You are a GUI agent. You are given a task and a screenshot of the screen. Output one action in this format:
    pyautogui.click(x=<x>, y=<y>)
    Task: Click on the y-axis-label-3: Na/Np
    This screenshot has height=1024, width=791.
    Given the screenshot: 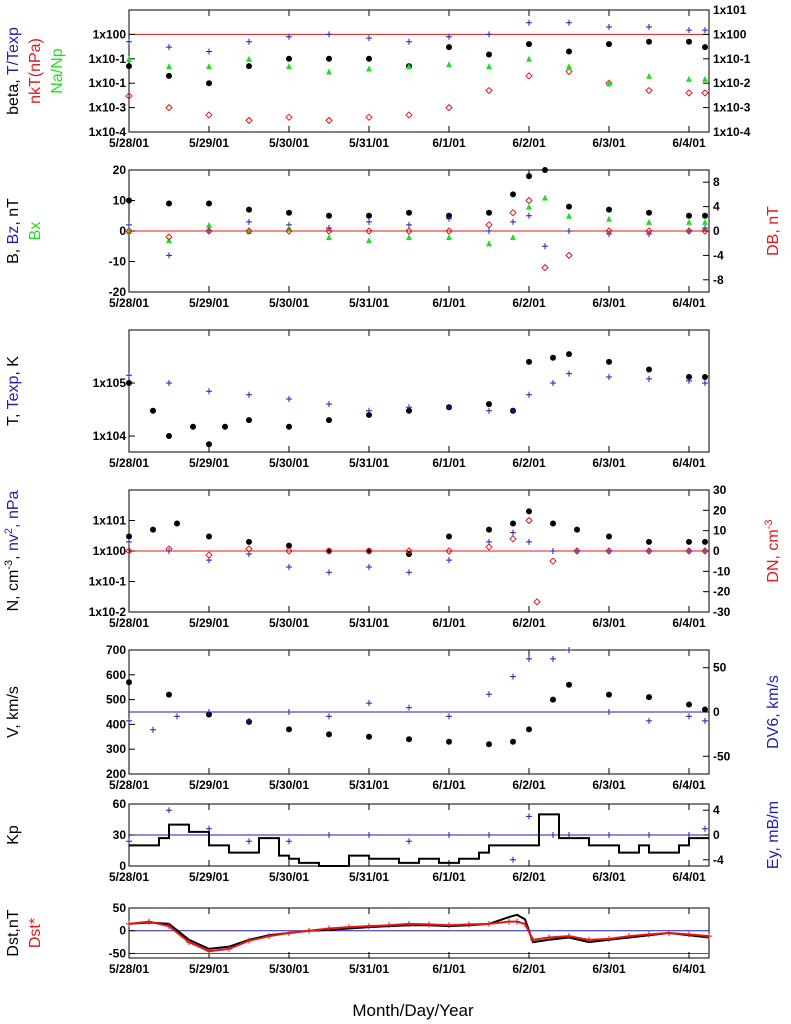 What is the action you would take?
    pyautogui.click(x=57, y=70)
    